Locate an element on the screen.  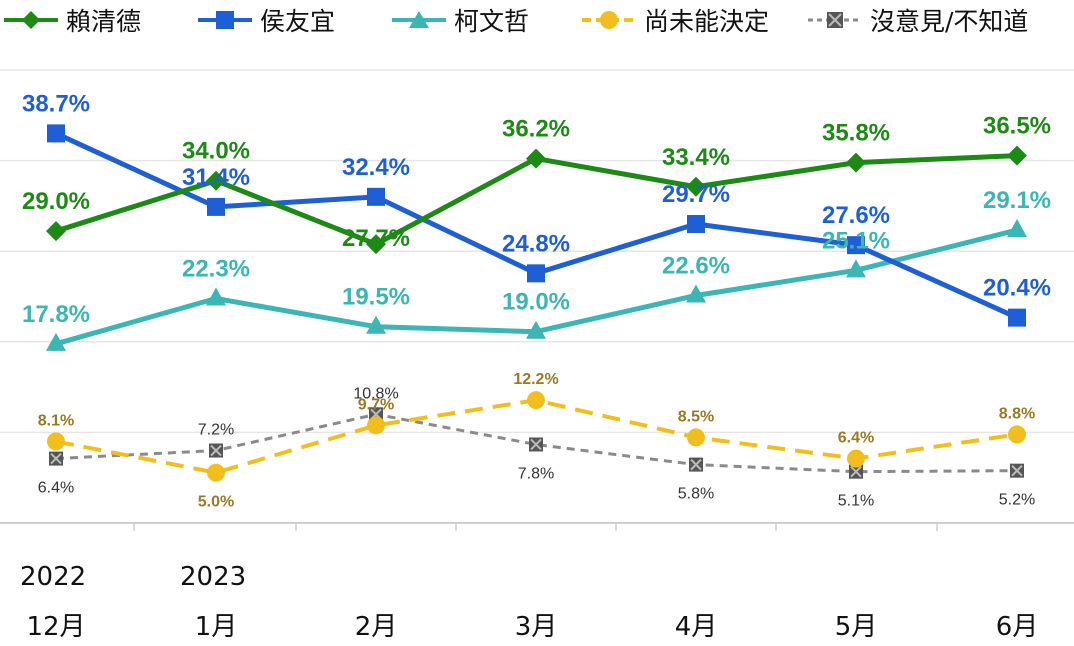
data-label: 22.3% is located at coordinates (216, 269).